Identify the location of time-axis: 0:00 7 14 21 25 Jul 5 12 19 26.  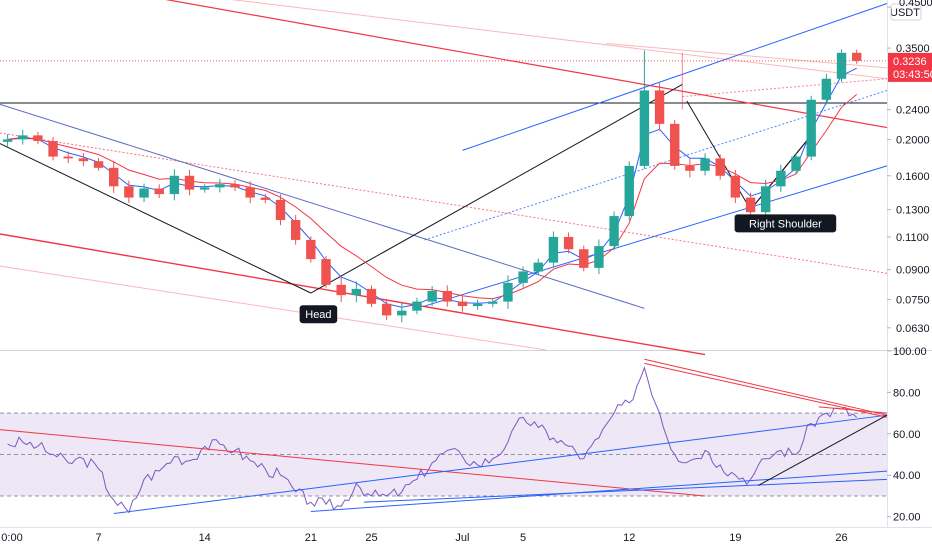
(466, 536).